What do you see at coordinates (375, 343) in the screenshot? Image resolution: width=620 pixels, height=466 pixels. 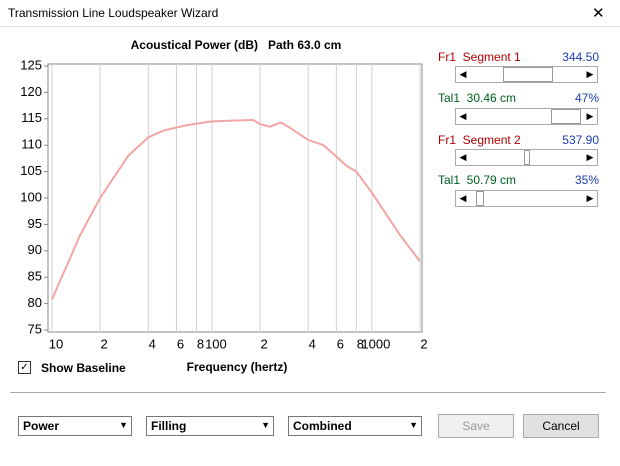 I see `x-tick-label: 1000` at bounding box center [375, 343].